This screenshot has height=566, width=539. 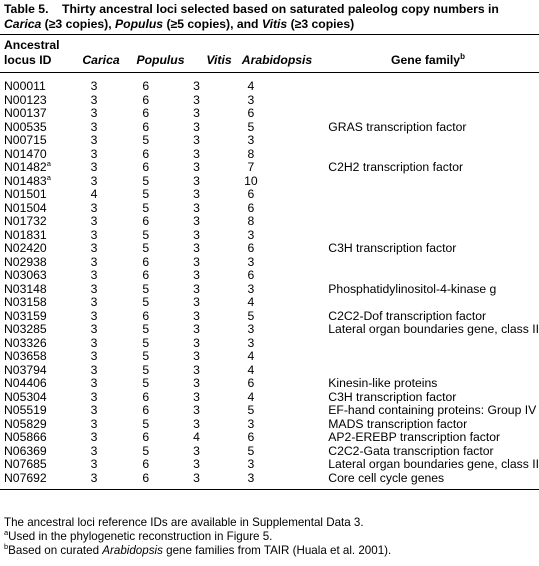 What do you see at coordinates (25, 261) in the screenshot?
I see `locus-id-cell-text: N02938` at bounding box center [25, 261].